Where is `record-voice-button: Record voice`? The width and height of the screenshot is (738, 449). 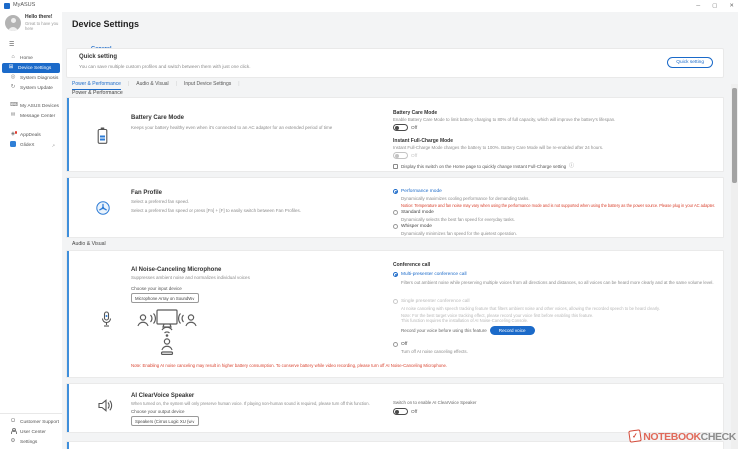
record-voice-button: Record voice is located at coordinates (512, 331).